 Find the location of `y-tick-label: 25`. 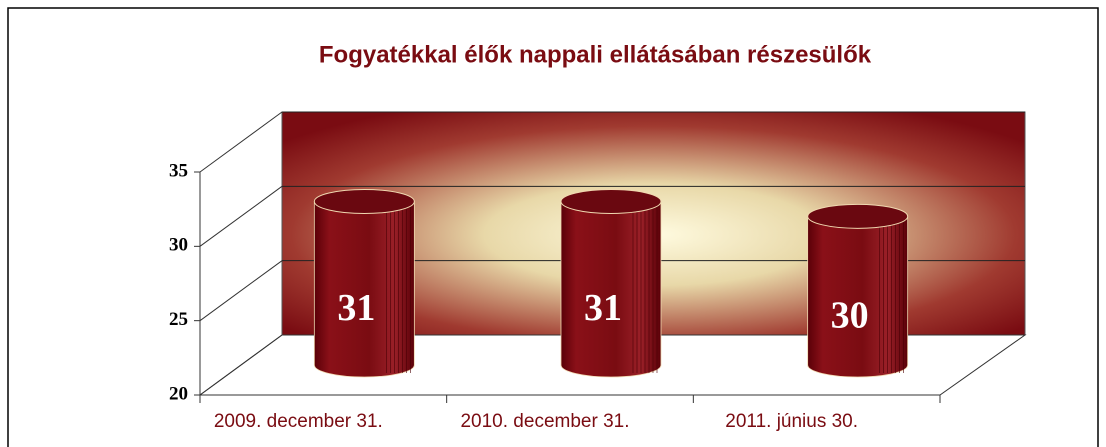

y-tick-label: 25 is located at coordinates (178, 319).